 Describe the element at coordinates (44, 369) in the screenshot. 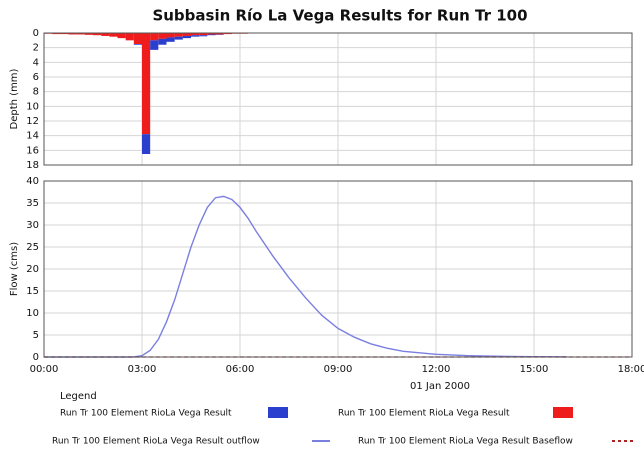

I see `x-tick-label: 00:00` at that location.